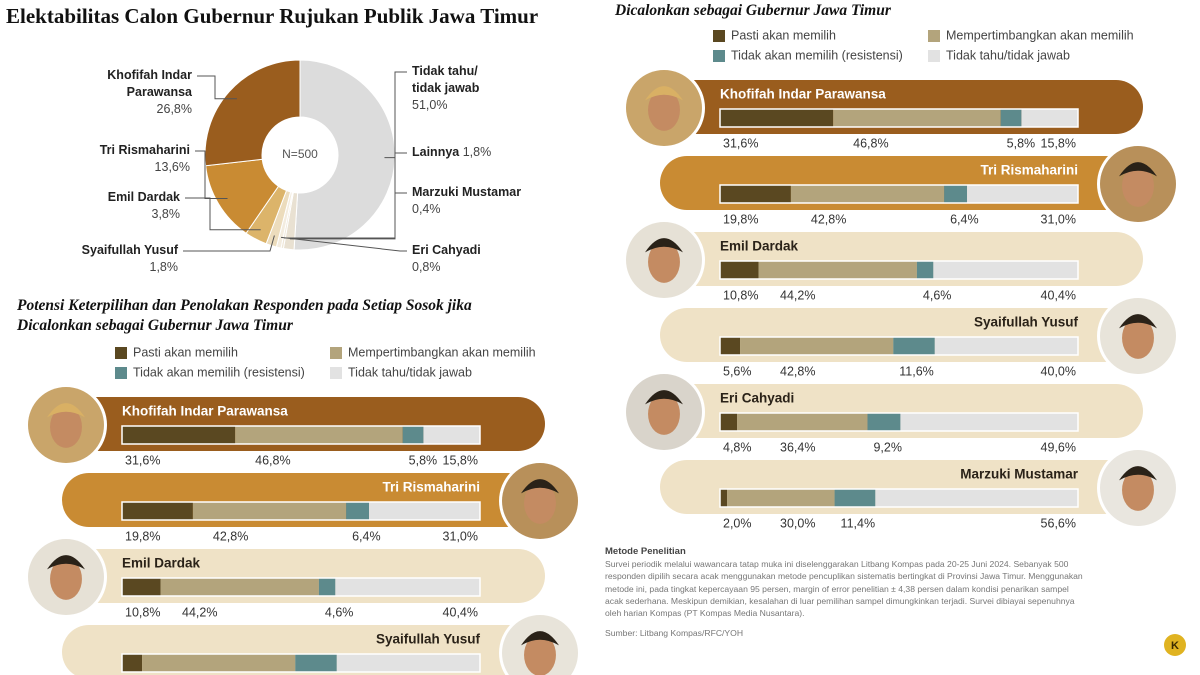 The width and height of the screenshot is (1200, 675). What do you see at coordinates (129, 250) in the screenshot?
I see `pie-label-name: Syaifullah Yusuf` at bounding box center [129, 250].